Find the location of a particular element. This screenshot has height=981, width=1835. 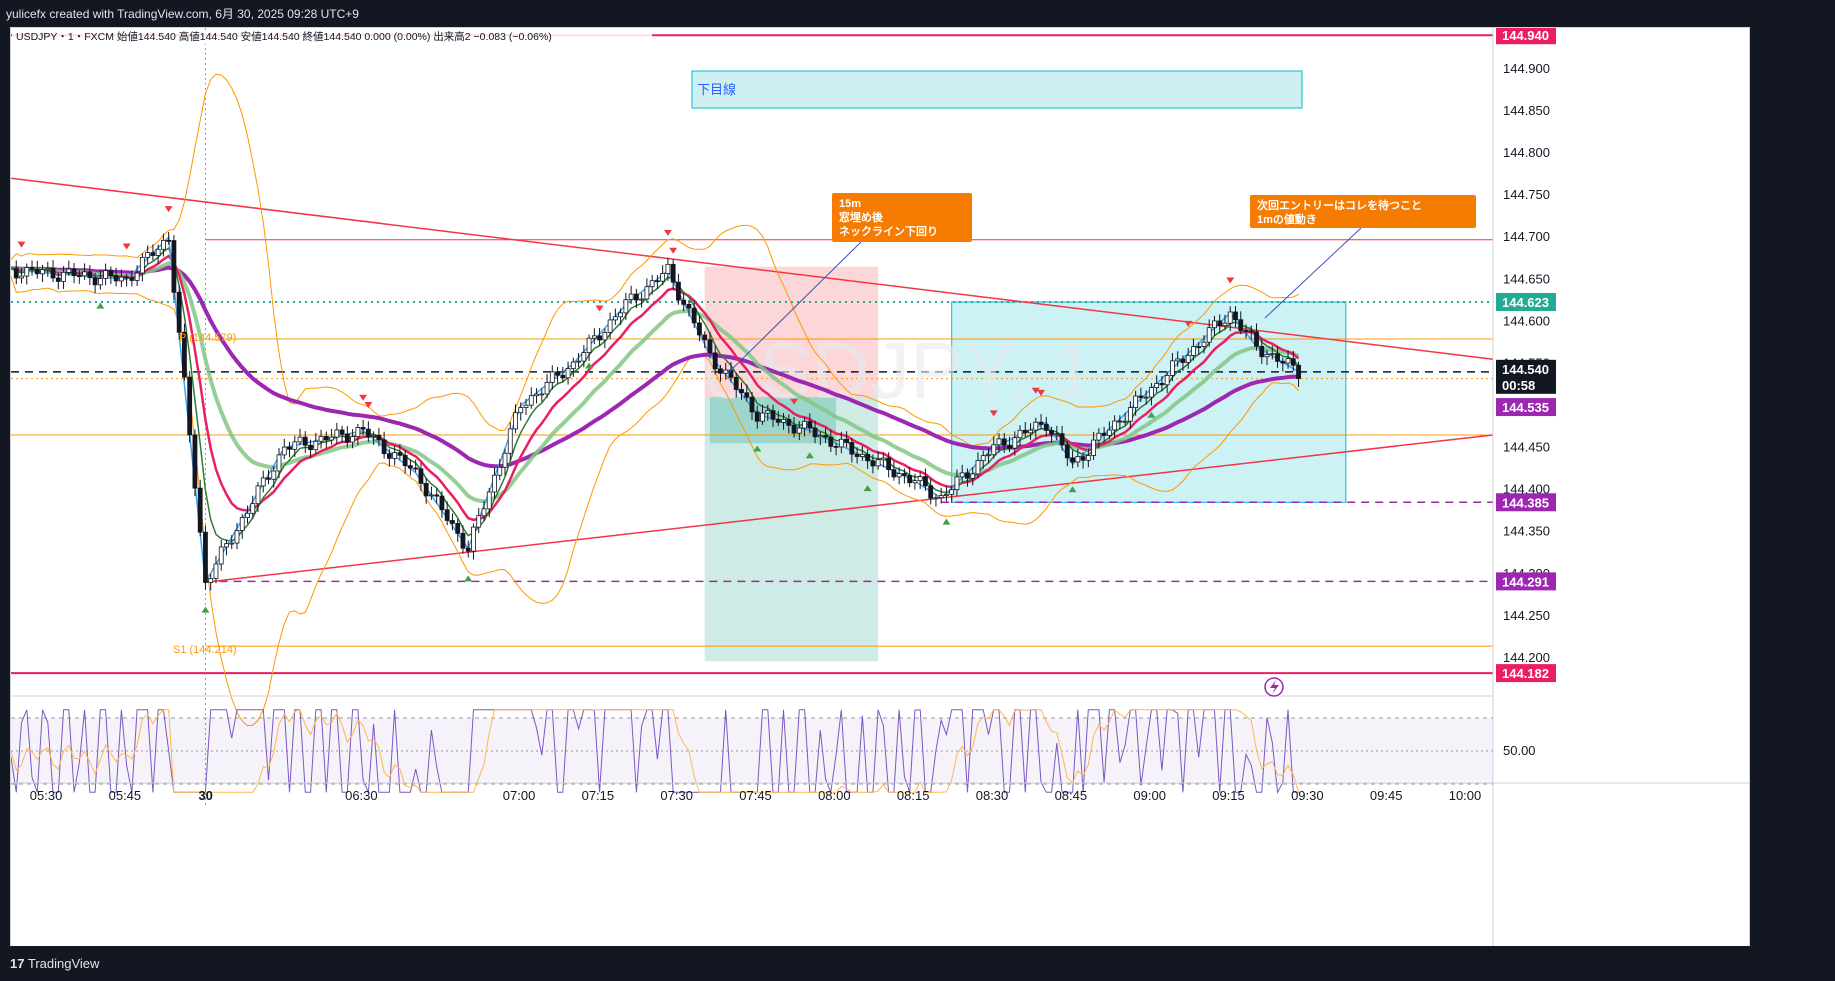

target-label-box is located at coordinates (997, 89).